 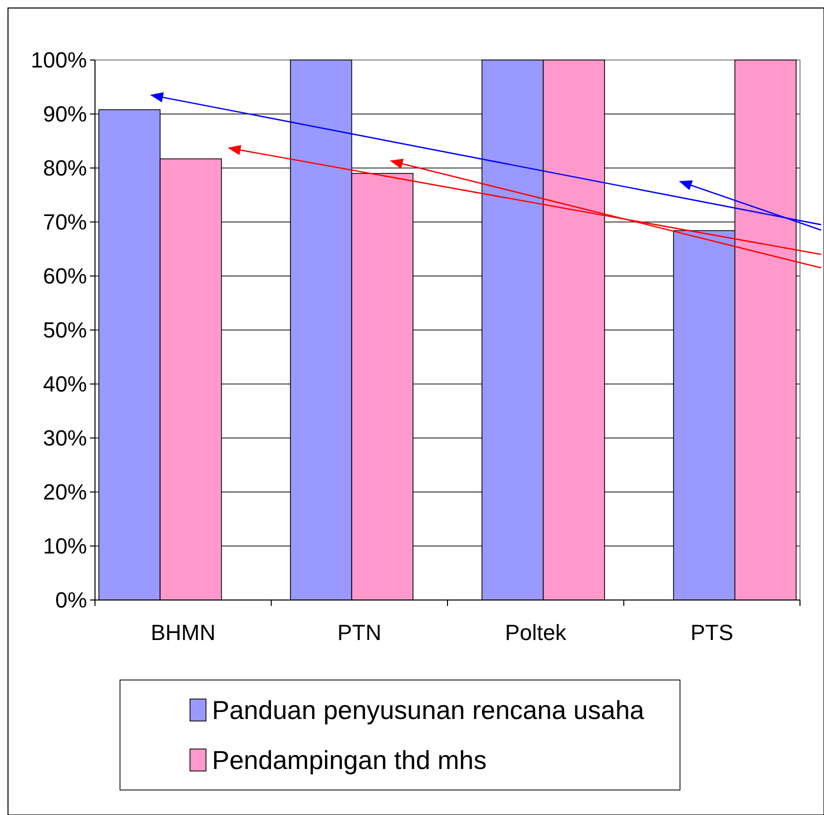 I want to click on x-tick-label: Poltek, so click(x=536, y=632).